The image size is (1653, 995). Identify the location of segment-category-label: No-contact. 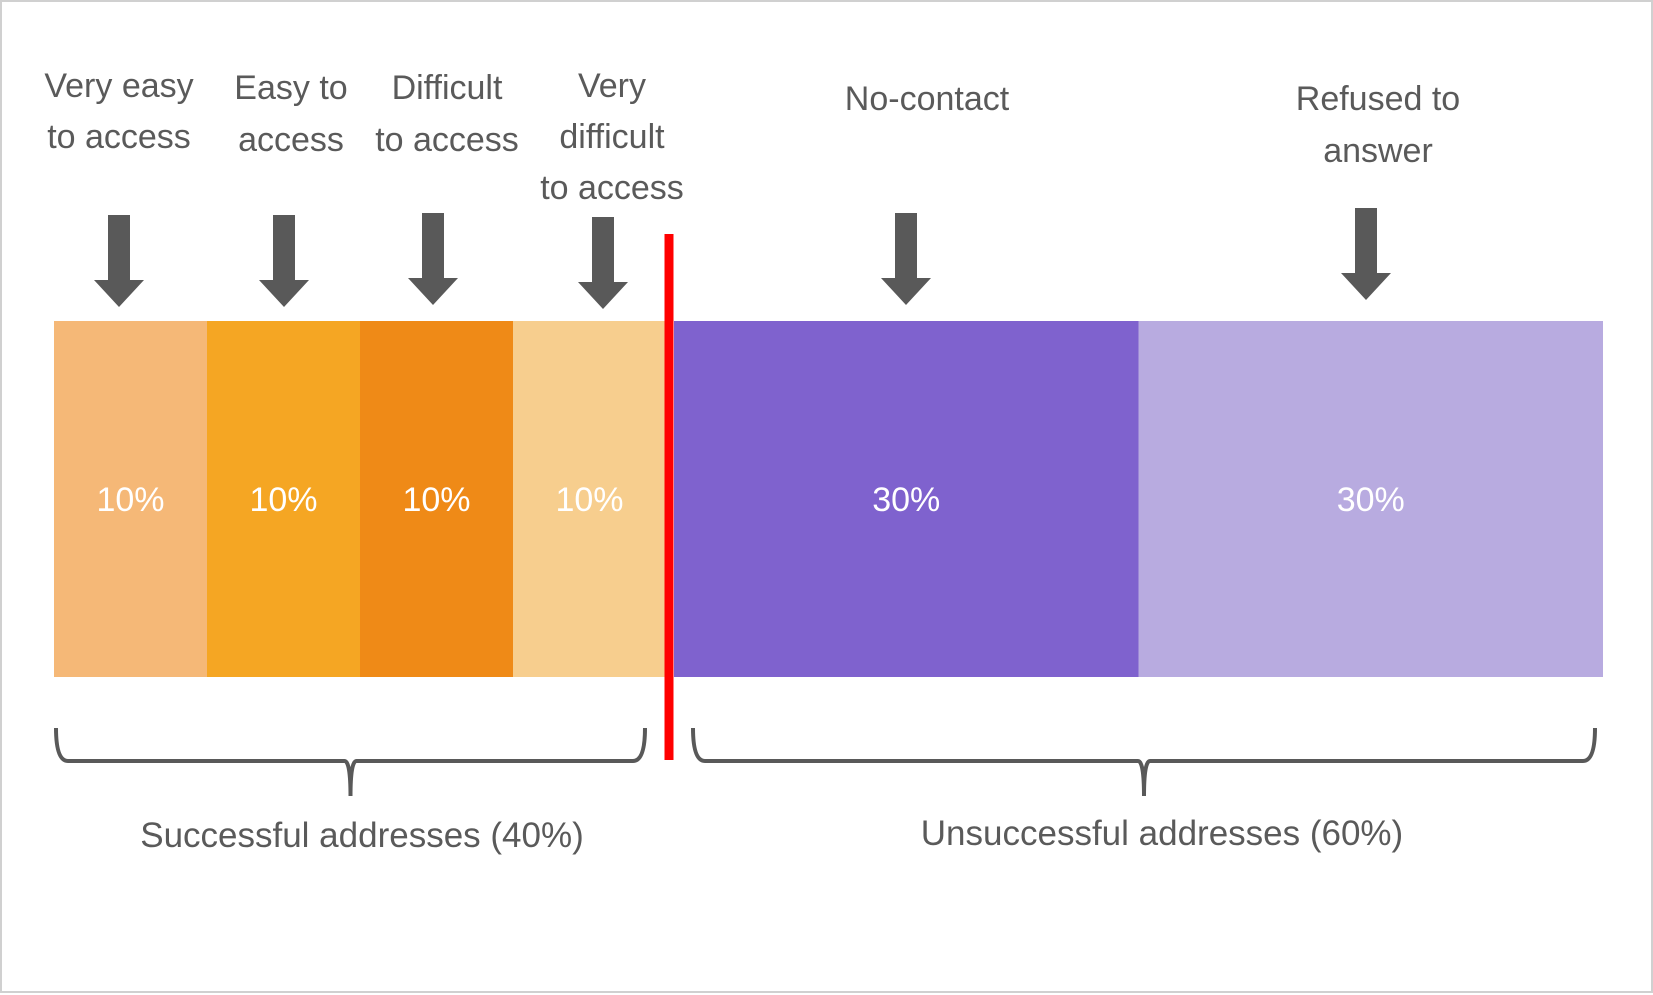
(927, 99).